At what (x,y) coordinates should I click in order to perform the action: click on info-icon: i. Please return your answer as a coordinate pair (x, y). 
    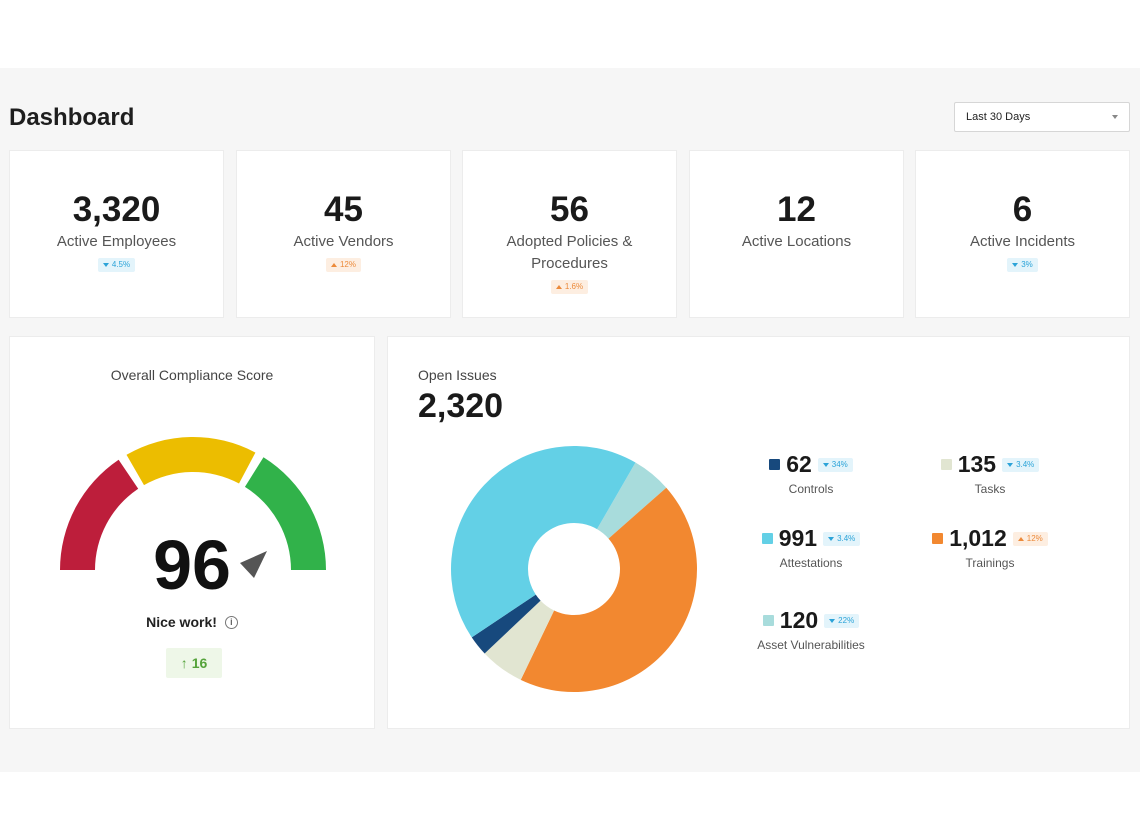
    Looking at the image, I should click on (231, 622).